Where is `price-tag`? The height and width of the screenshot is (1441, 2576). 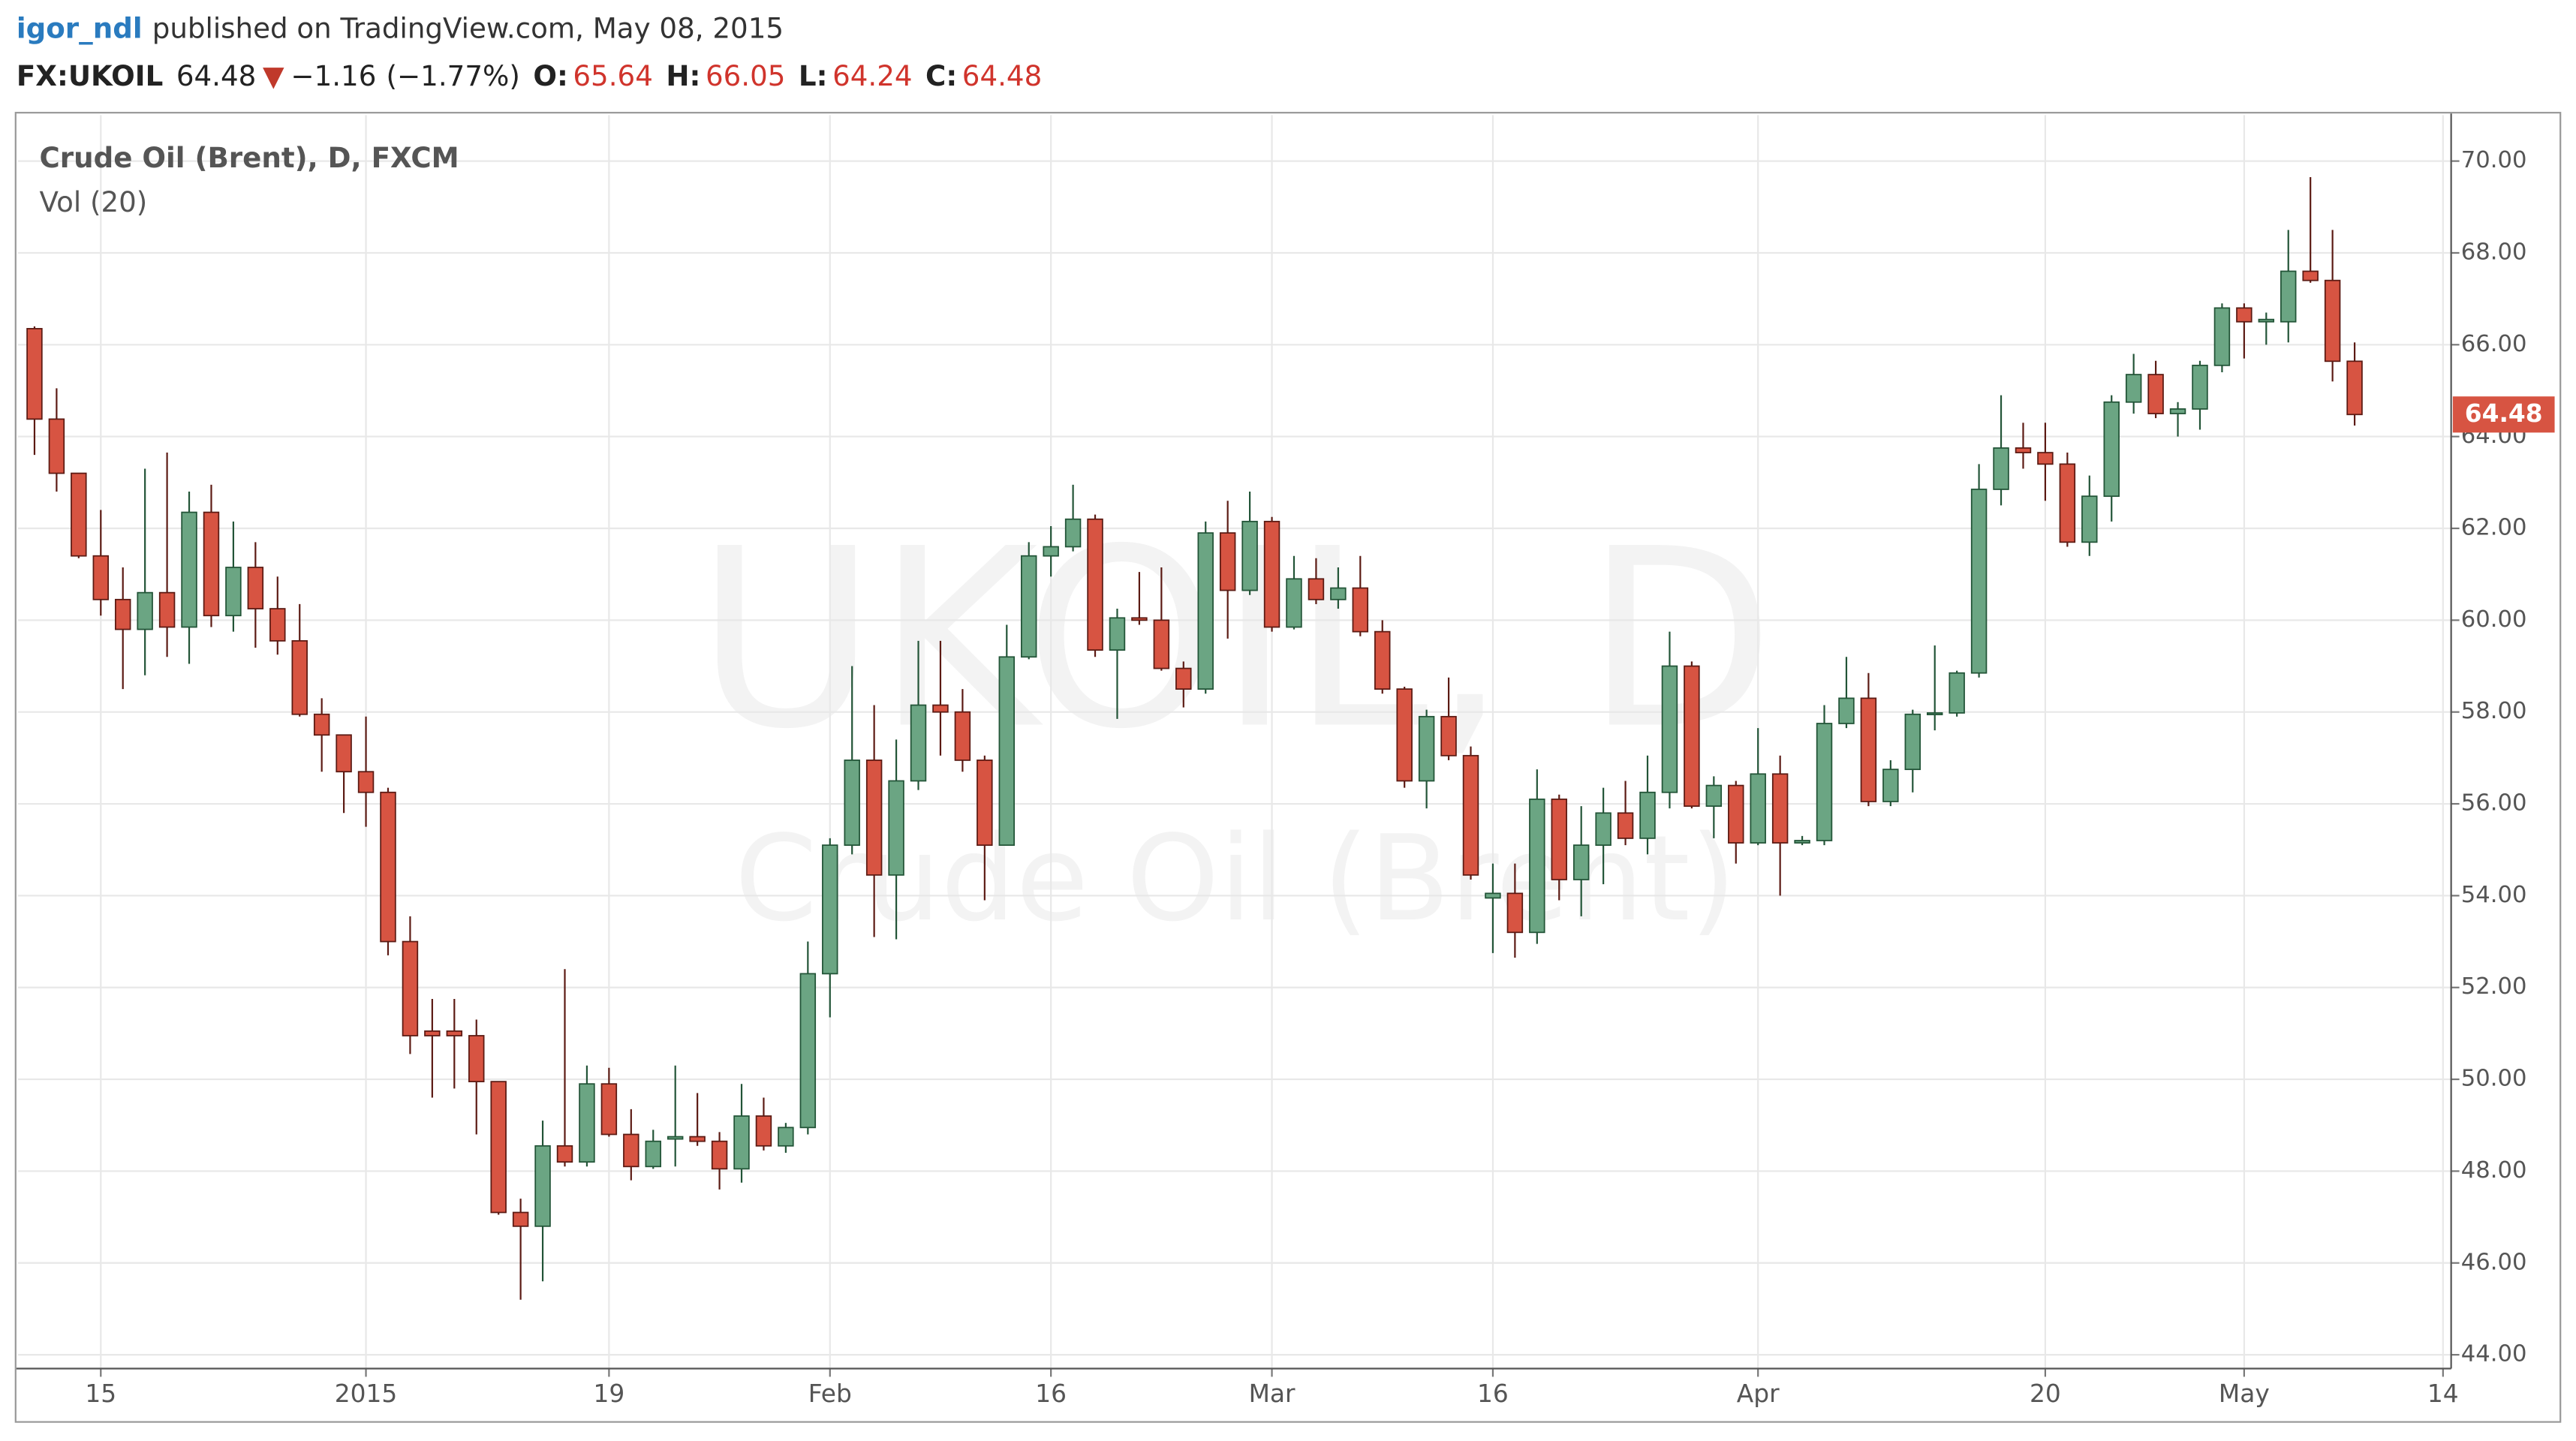 price-tag is located at coordinates (2503, 414).